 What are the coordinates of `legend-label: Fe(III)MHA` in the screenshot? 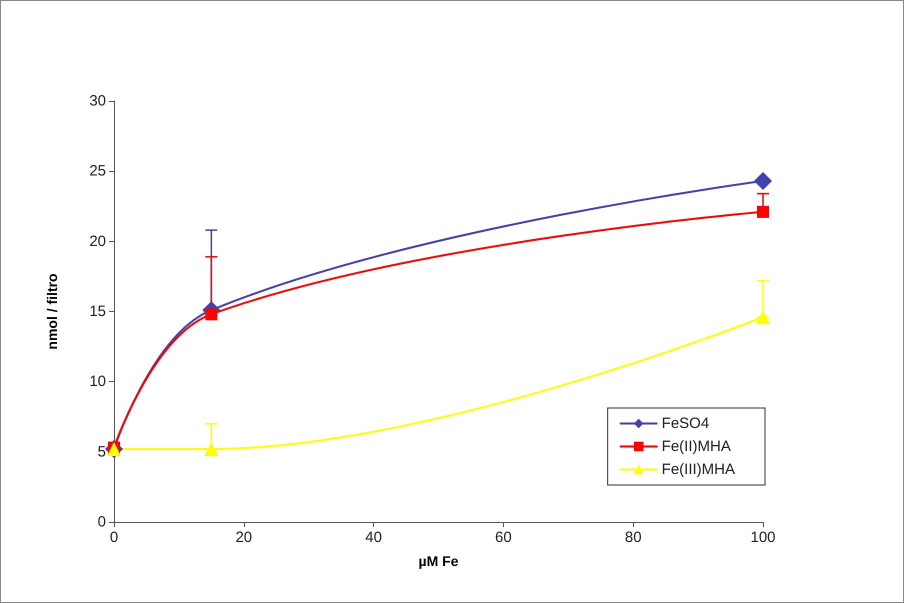 It's located at (699, 469).